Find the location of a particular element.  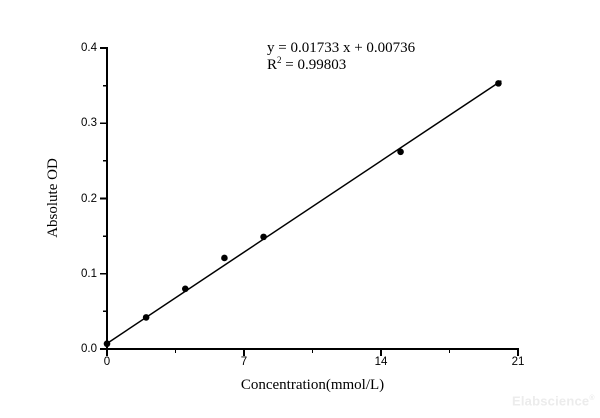

fit-r-squared-text: R2 = 0.99803 is located at coordinates (307, 64).